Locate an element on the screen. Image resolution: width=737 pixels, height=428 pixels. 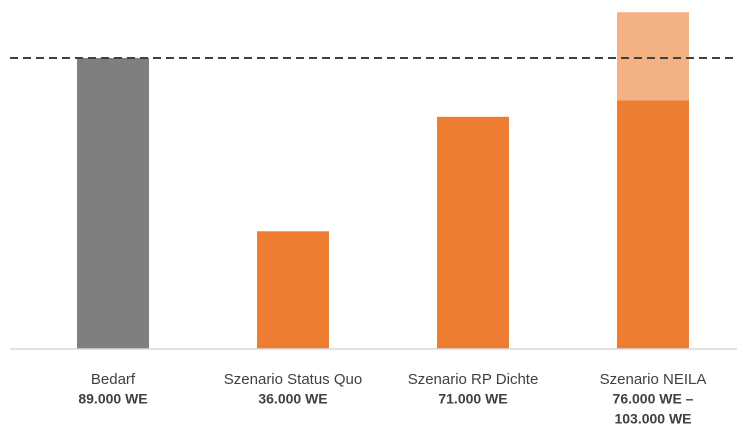
bar-range is located at coordinates (653, 56).